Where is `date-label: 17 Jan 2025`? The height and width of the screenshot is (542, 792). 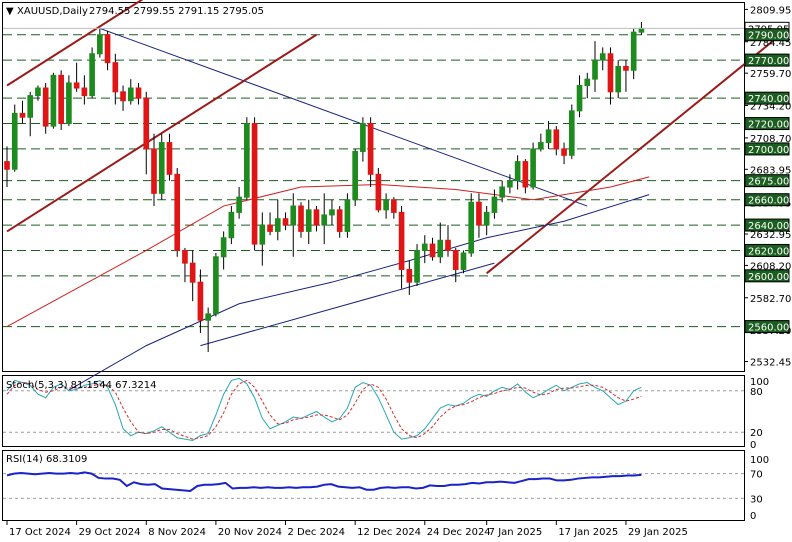
date-label: 17 Jan 2025 is located at coordinates (588, 532).